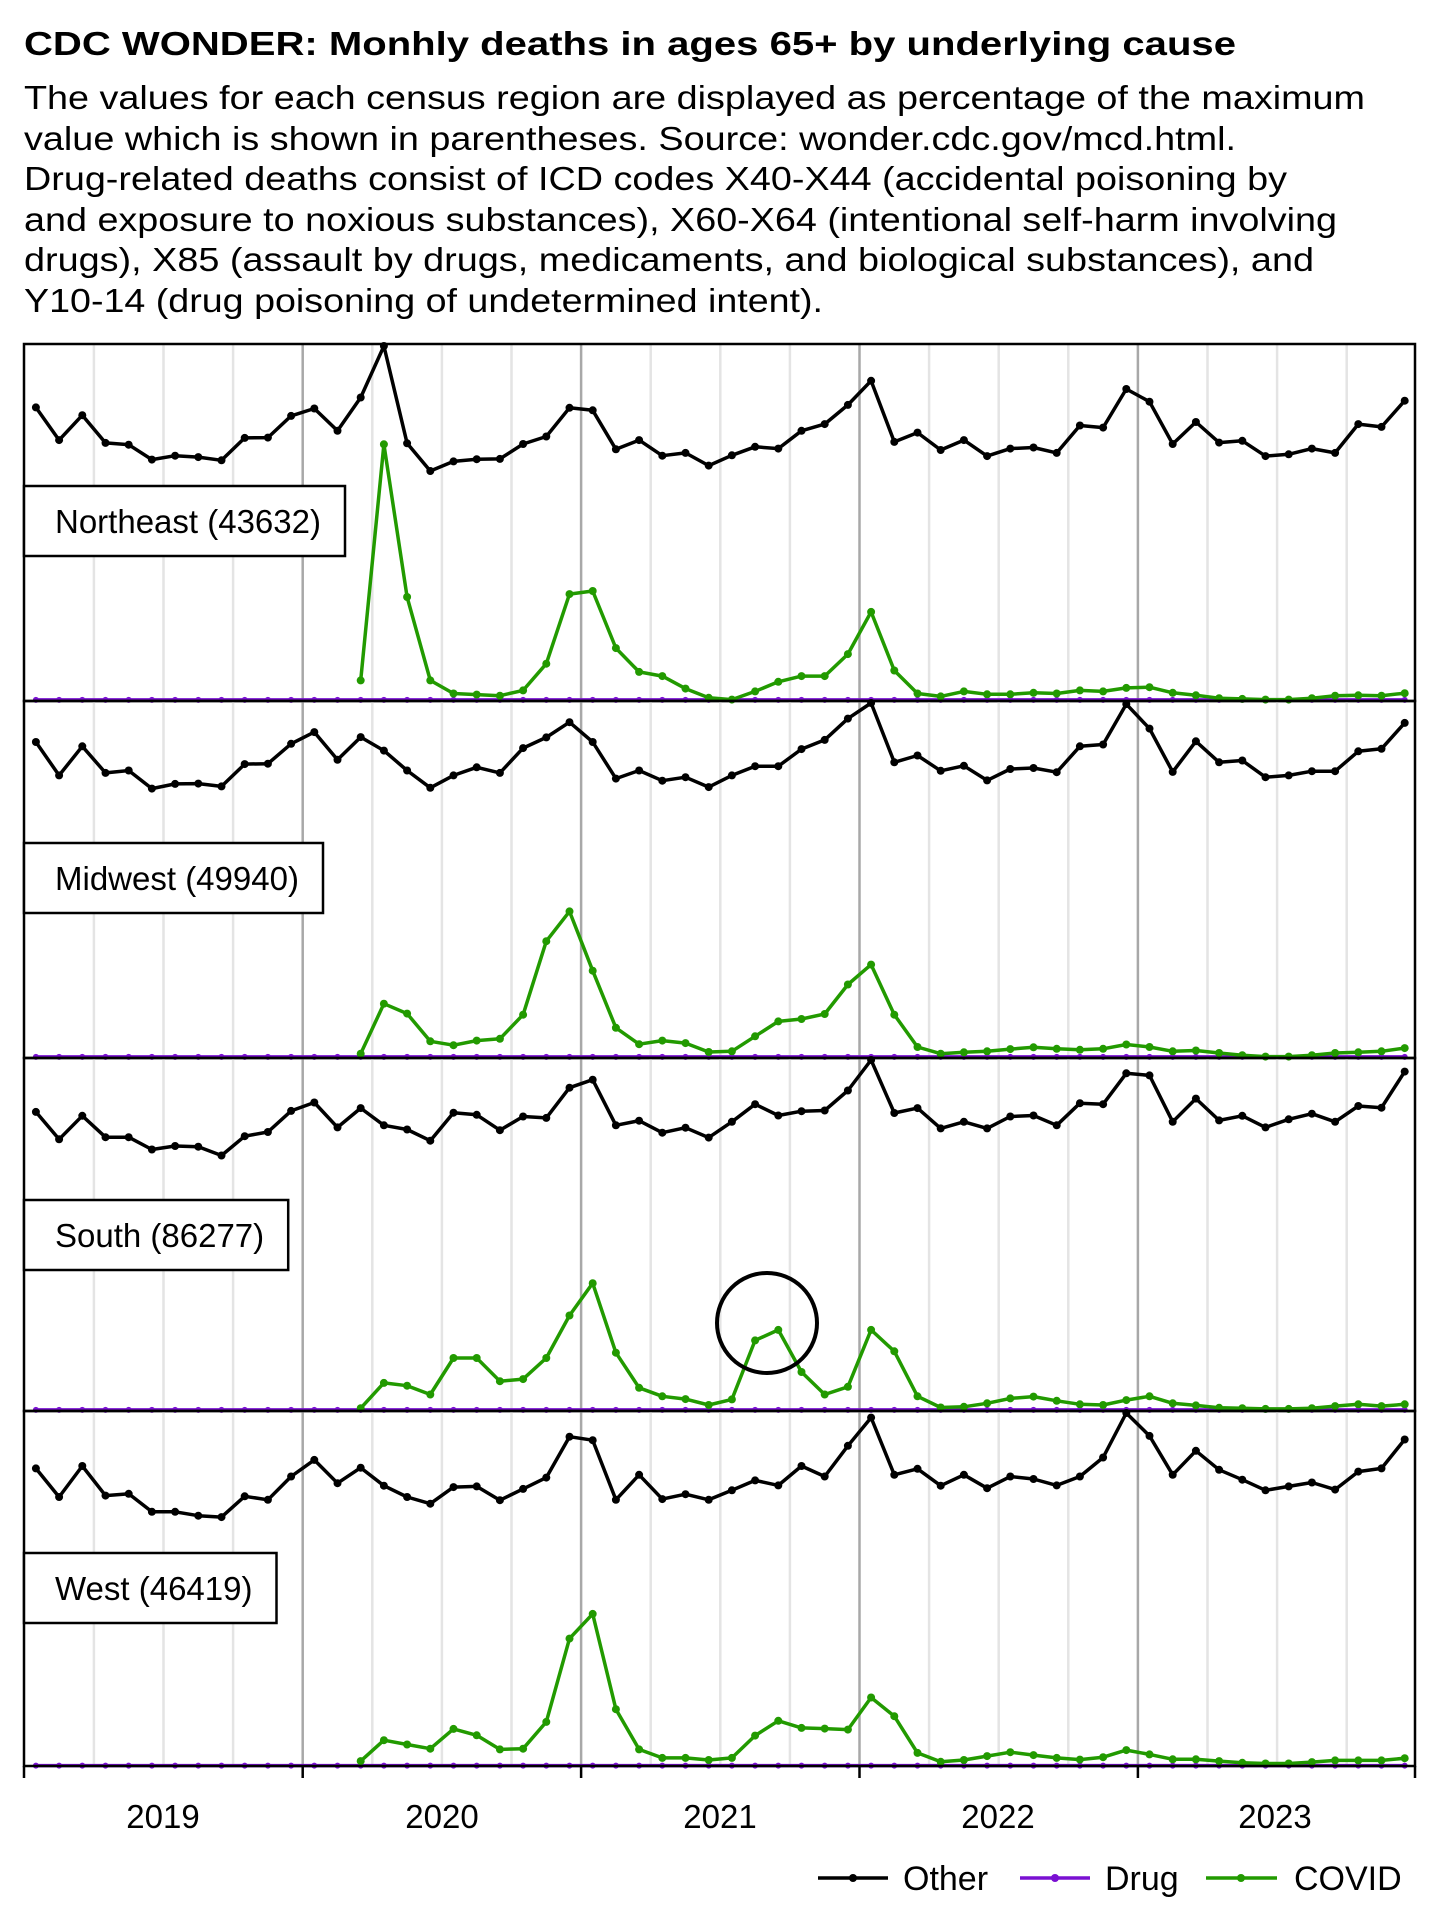 This screenshot has height=1920, width=1440. Describe the element at coordinates (153, 1588) in the screenshot. I see `region-label-text: West (46419)` at that location.